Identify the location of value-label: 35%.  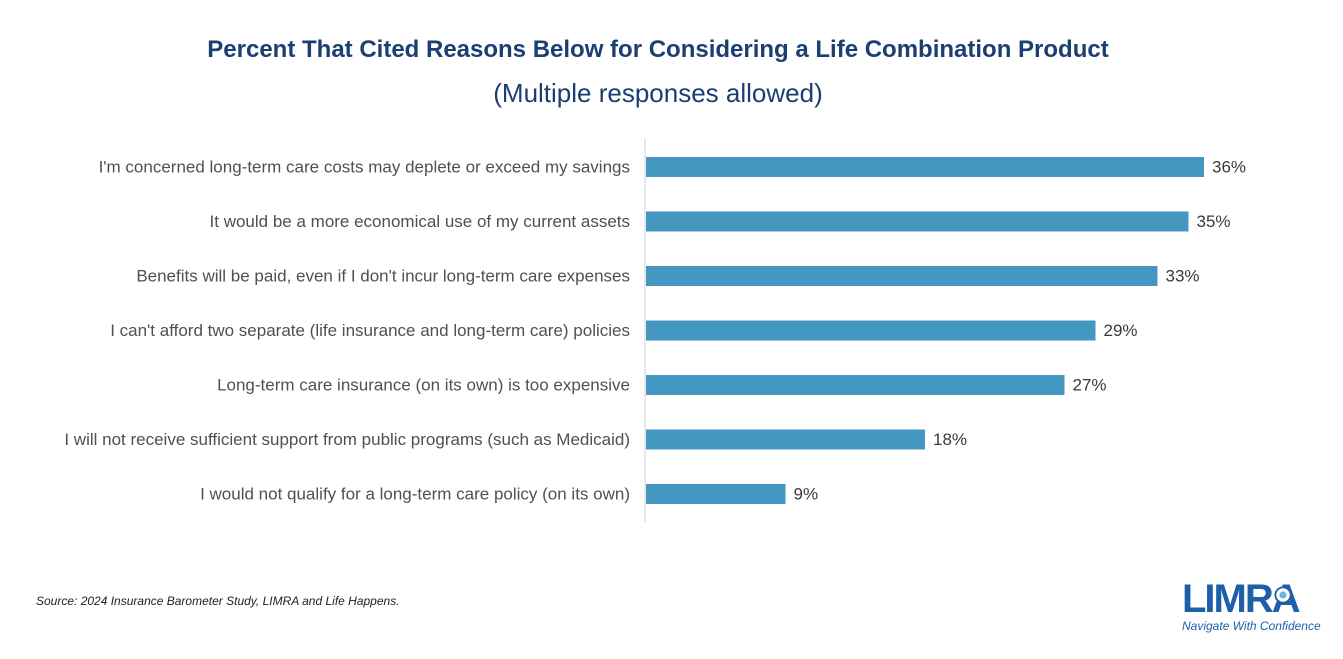
(1214, 221).